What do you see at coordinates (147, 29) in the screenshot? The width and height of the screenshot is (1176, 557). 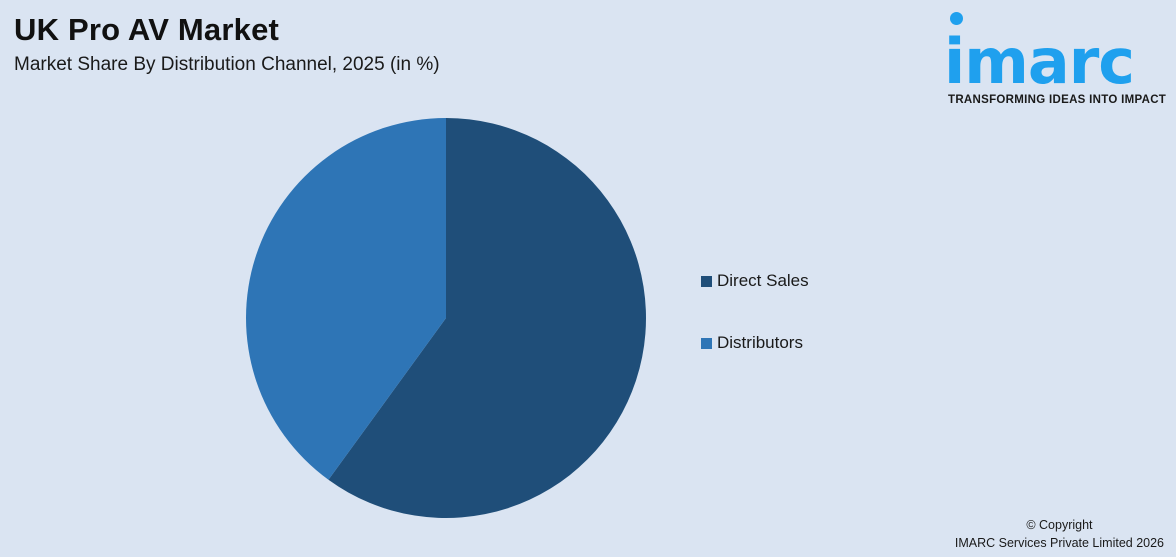 I see `chart-title: UK Pro AV Market` at bounding box center [147, 29].